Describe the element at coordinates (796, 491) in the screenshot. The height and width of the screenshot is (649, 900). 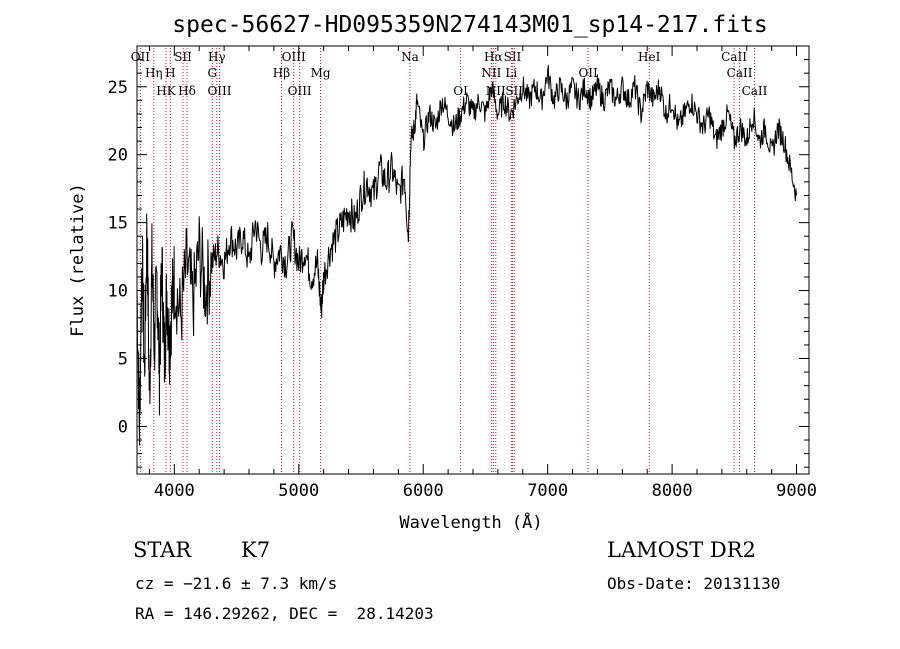
I see `x-tick-label: 9000` at that location.